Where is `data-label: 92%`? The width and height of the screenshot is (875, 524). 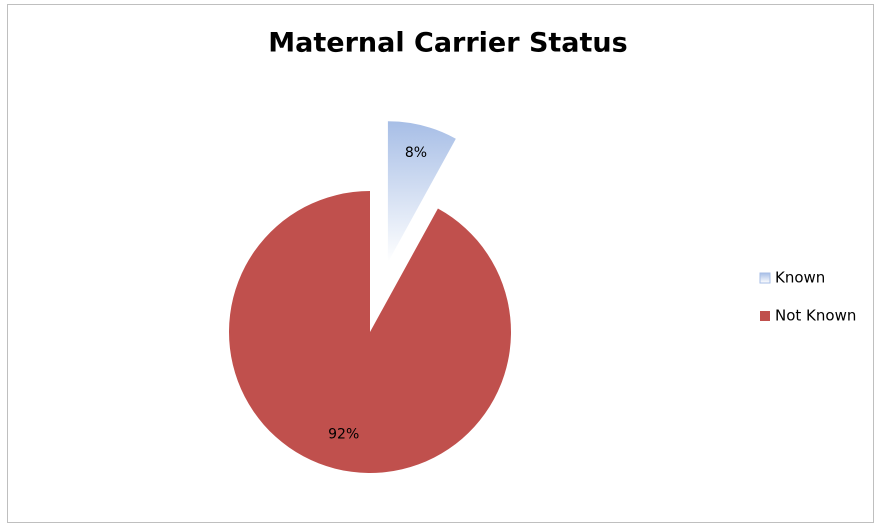
data-label: 92% is located at coordinates (343, 434).